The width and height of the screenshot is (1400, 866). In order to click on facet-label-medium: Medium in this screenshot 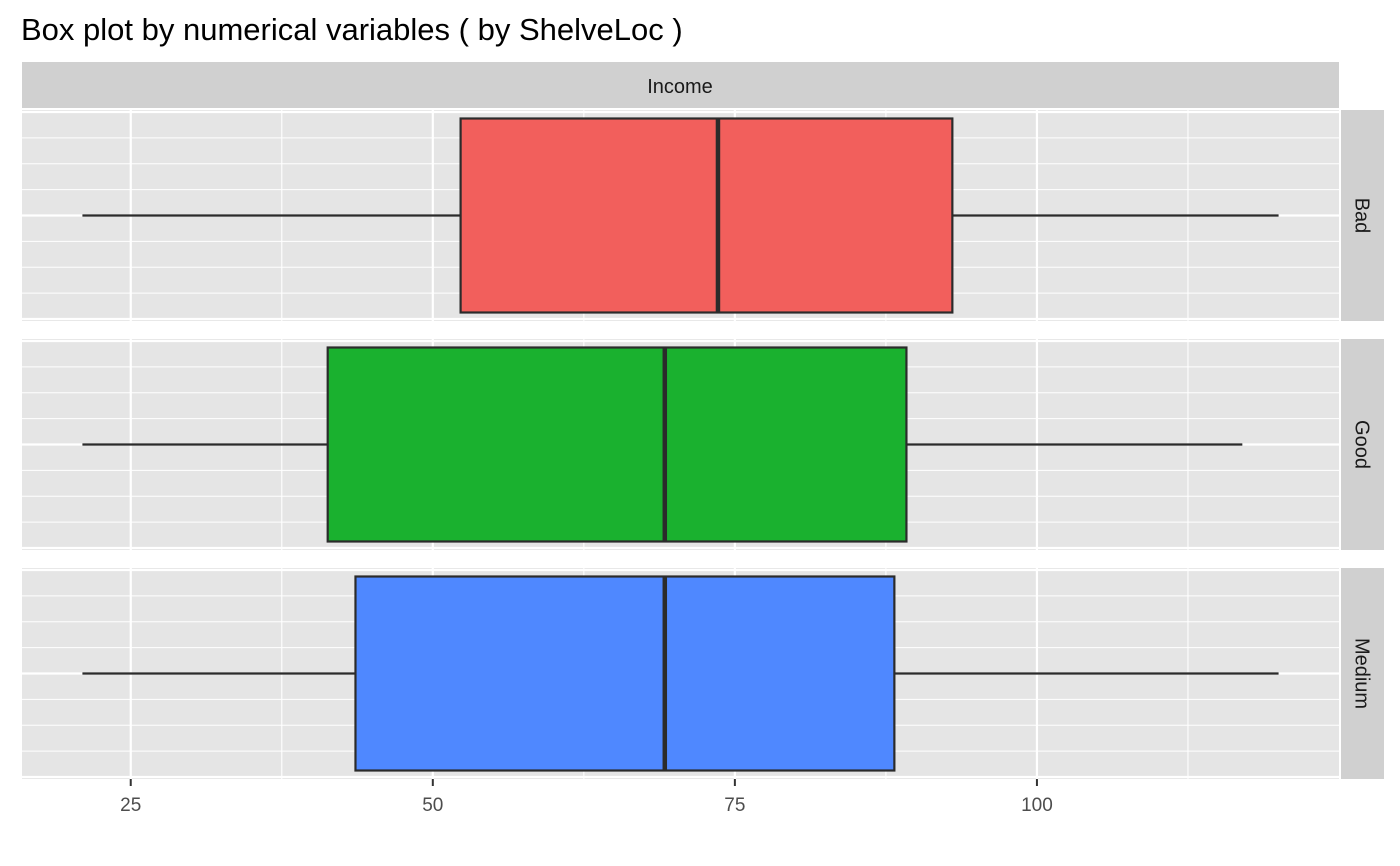, I will do `click(1362, 673)`.